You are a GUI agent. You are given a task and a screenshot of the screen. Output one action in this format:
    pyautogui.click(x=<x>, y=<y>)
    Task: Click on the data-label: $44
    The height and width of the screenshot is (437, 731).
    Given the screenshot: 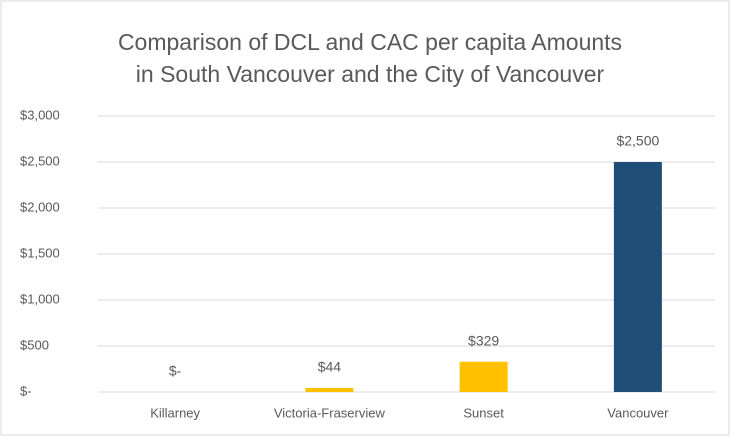 What is the action you would take?
    pyautogui.click(x=330, y=367)
    